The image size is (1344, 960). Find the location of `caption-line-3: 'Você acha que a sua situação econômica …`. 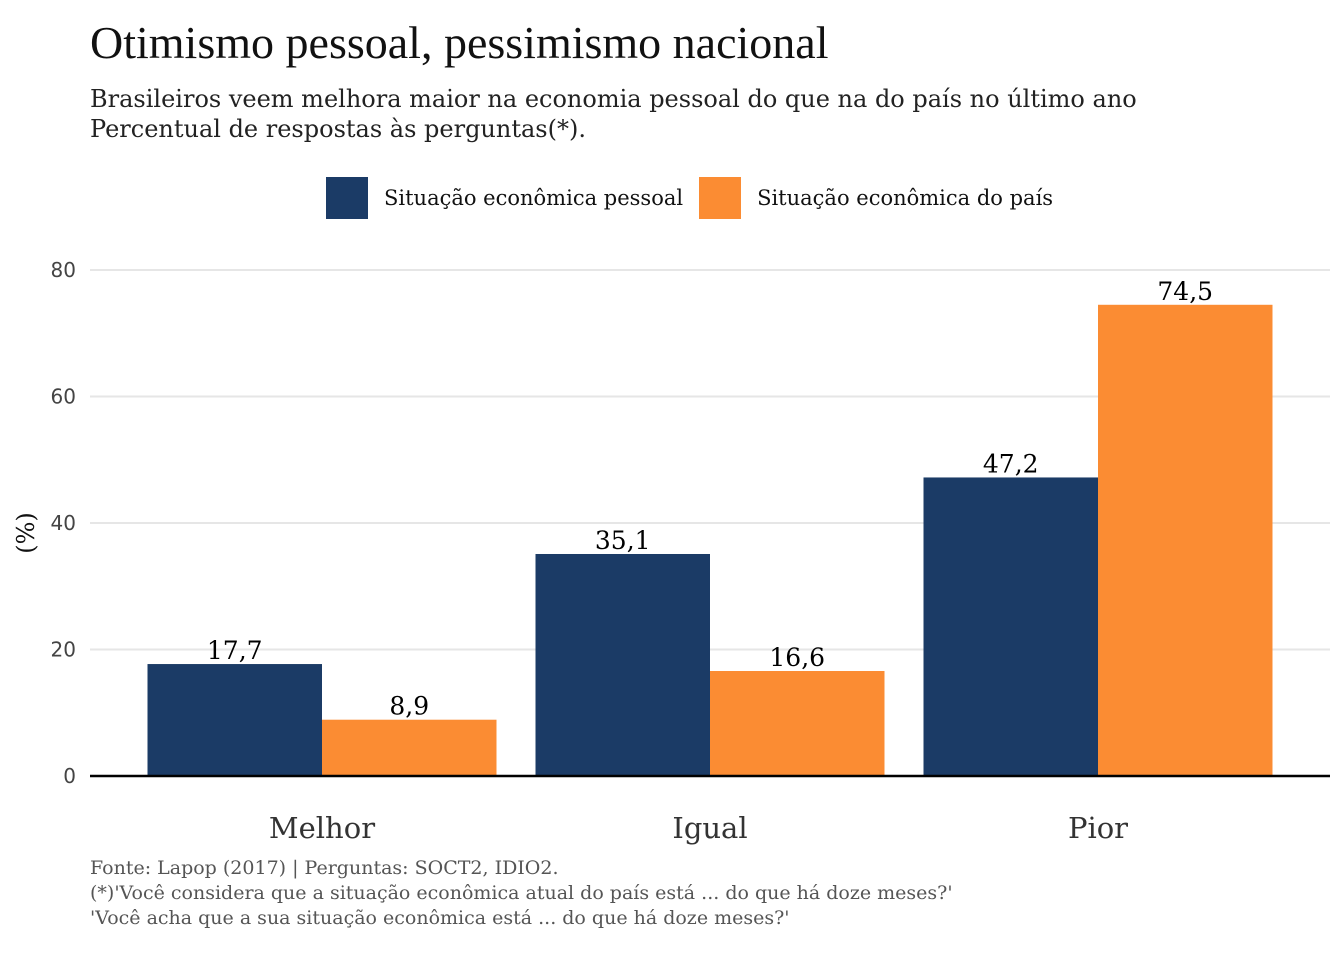

caption-line-3: 'Você acha que a sua situação econômica … is located at coordinates (440, 918).